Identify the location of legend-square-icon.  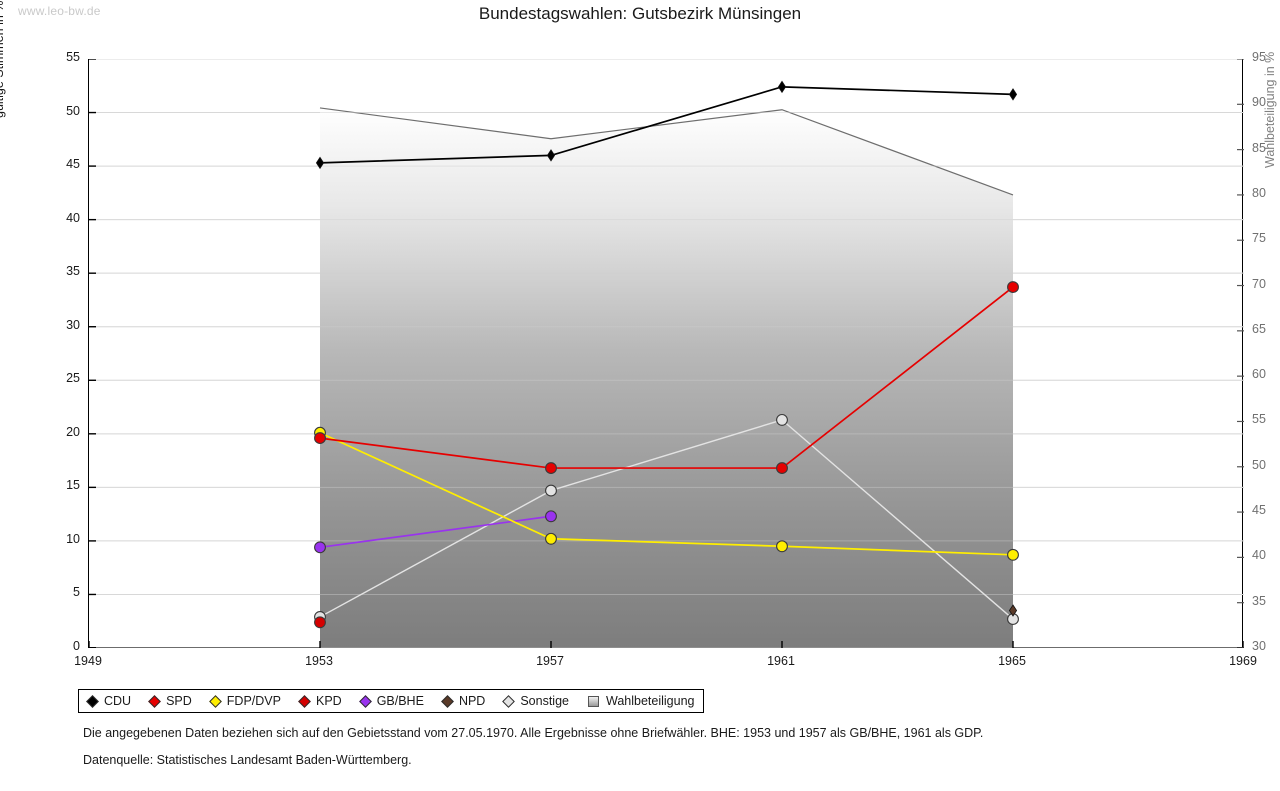
(593, 701).